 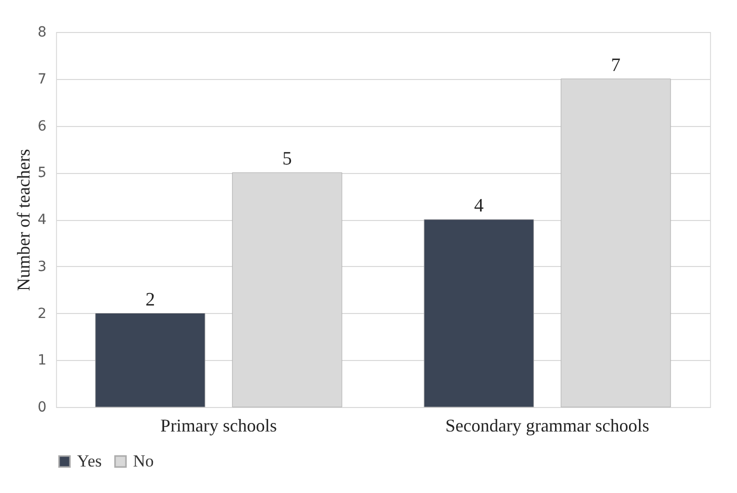 What do you see at coordinates (479, 206) in the screenshot?
I see `data-label: 4` at bounding box center [479, 206].